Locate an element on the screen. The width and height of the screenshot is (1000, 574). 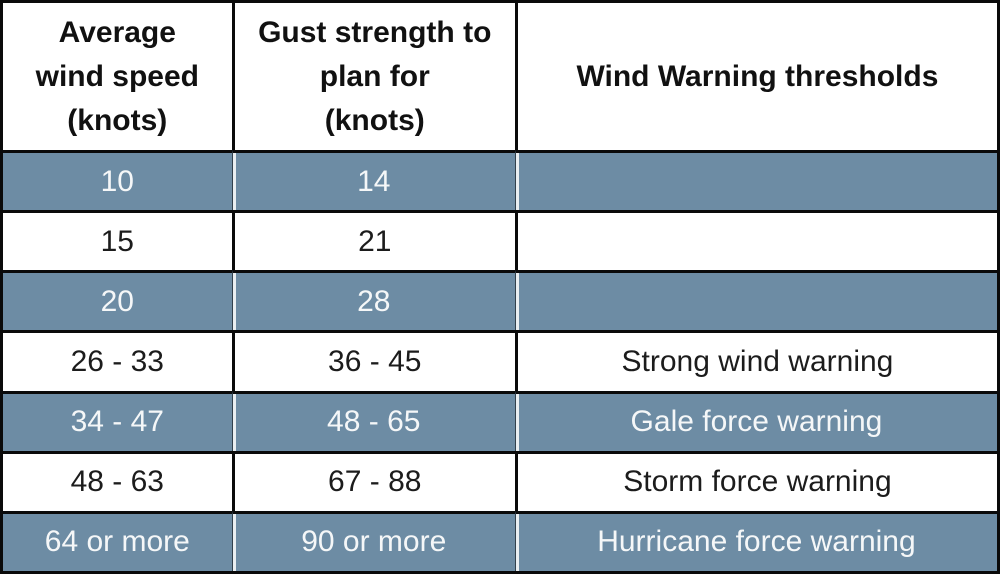
table-row: 26 - 33 36 - 45 Strong wind warning is located at coordinates (500, 360).